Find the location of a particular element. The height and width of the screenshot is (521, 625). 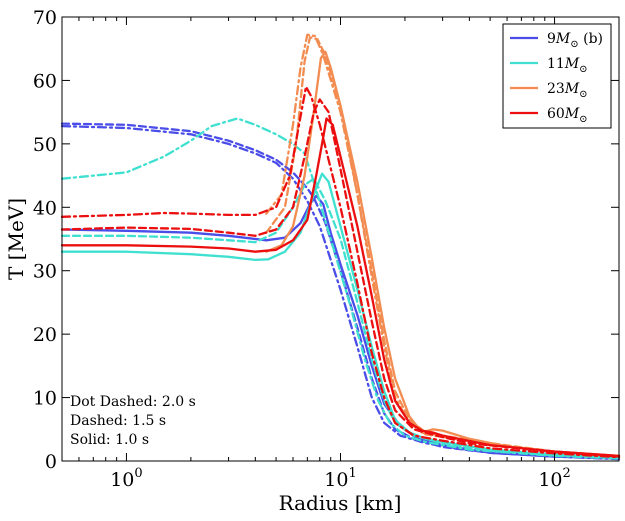

y-tick-label: 40 is located at coordinates (45, 208).